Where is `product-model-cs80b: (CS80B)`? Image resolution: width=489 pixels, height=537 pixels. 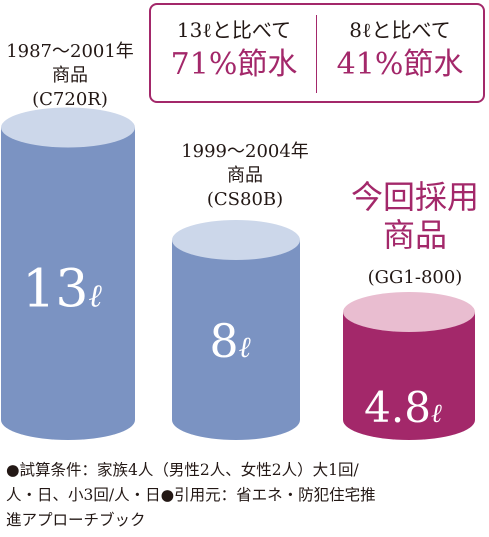 product-model-cs80b: (CS80B) is located at coordinates (245, 199).